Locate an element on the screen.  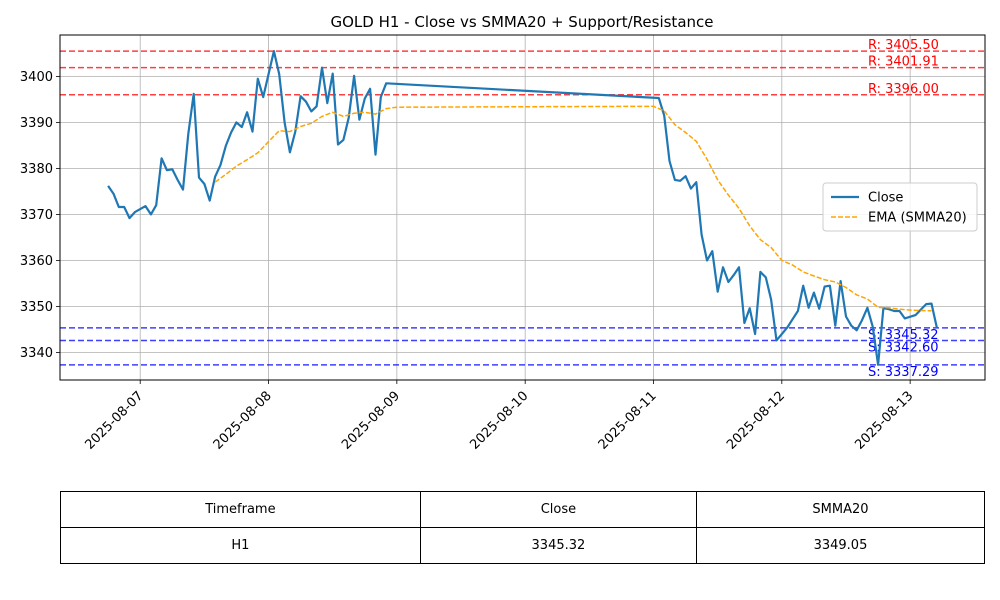
y-tick-label: 3400 is located at coordinates (36, 77).